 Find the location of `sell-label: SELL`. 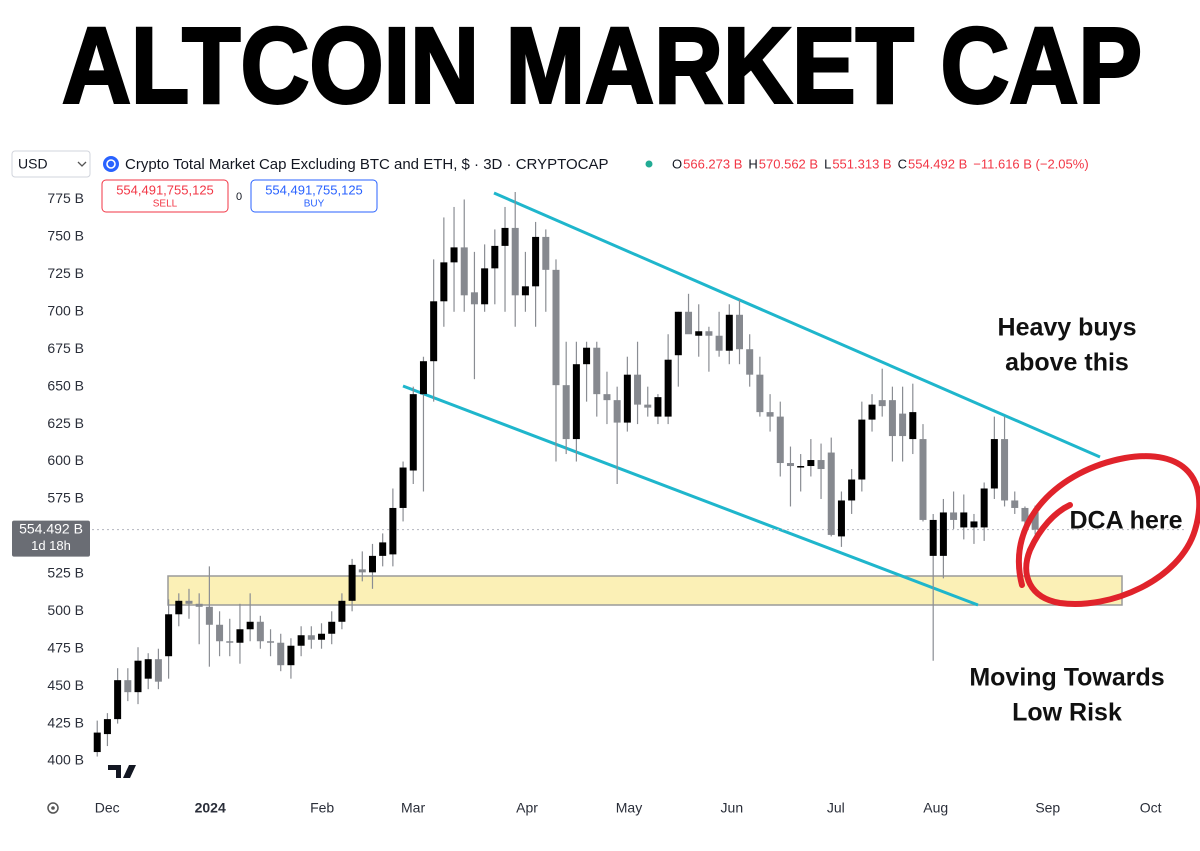

sell-label: SELL is located at coordinates (165, 204).